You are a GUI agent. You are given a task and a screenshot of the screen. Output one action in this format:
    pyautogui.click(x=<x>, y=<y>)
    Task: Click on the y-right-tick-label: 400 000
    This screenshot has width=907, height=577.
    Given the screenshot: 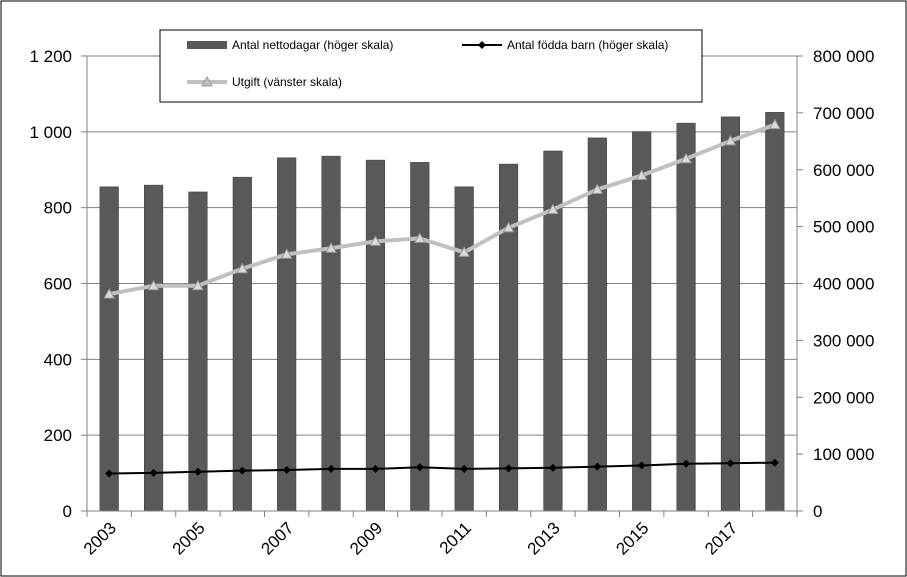 What is the action you would take?
    pyautogui.click(x=843, y=284)
    